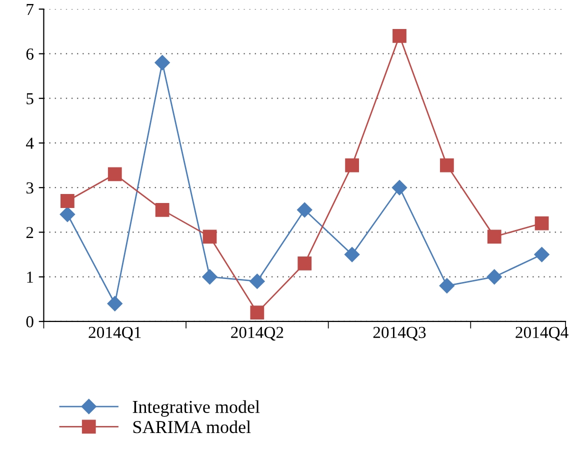 This screenshot has width=583, height=456. I want to click on x-tick-label: 2014Q3, so click(399, 333).